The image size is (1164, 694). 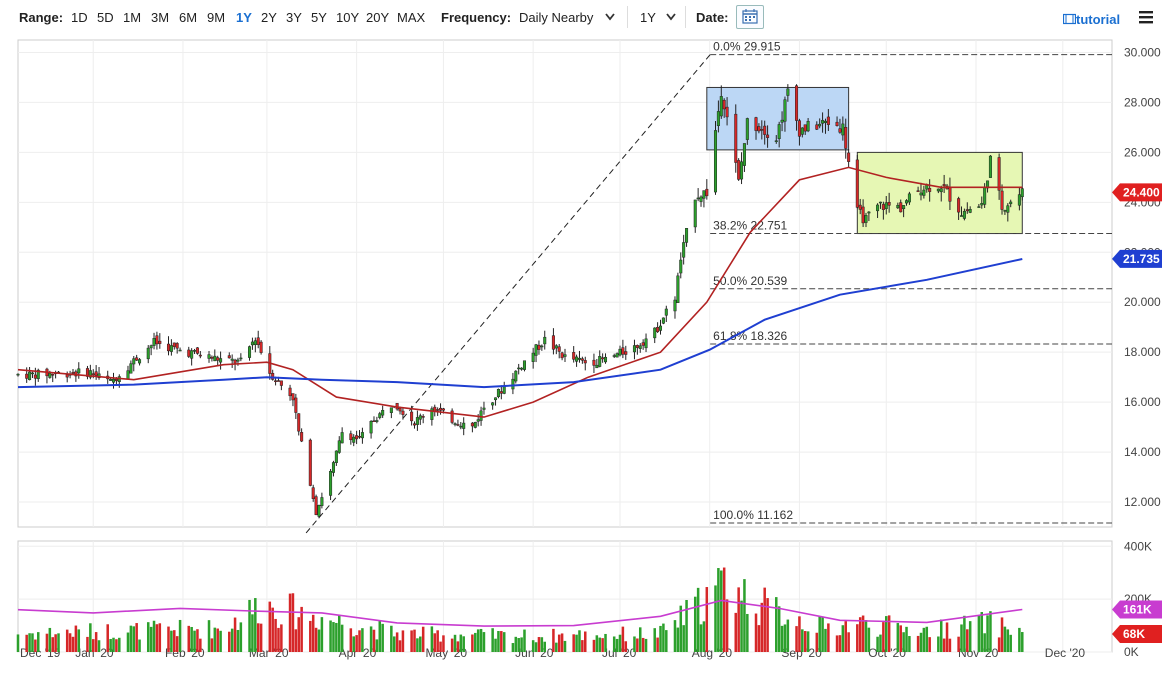 What do you see at coordinates (348, 17) in the screenshot?
I see `range-10y: 10Y` at bounding box center [348, 17].